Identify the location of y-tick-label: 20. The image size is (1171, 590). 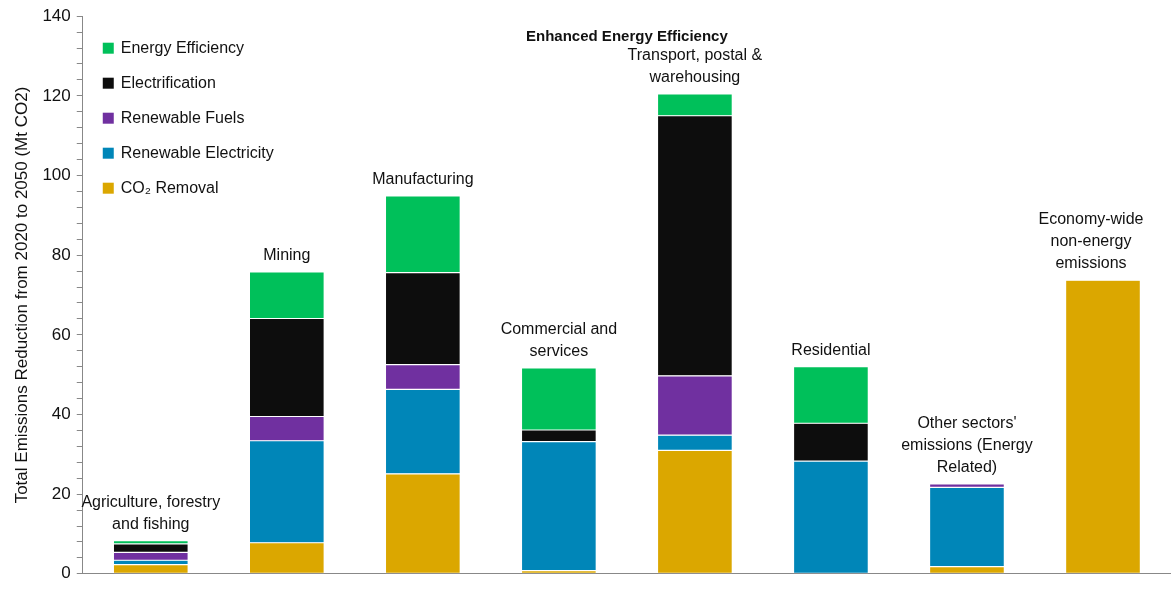
(61, 493).